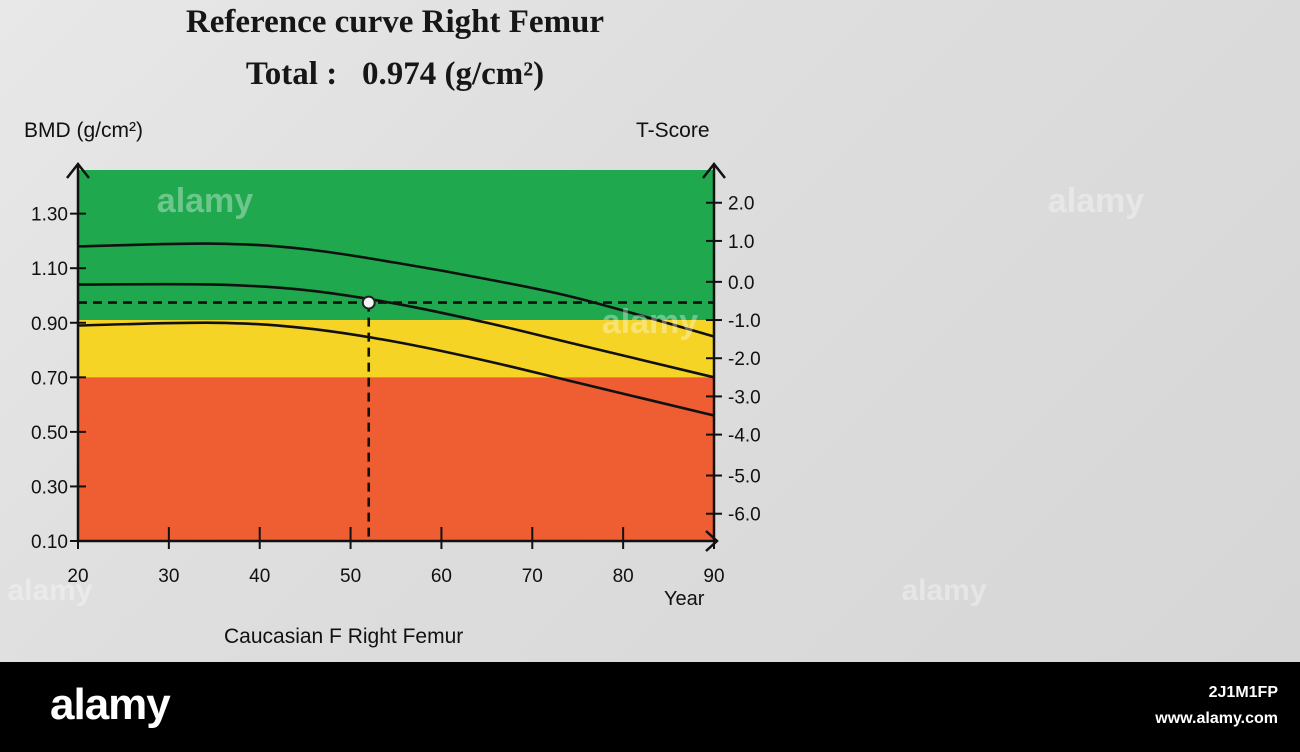 This screenshot has width=1300, height=752. I want to click on t-tick-label: -6.0, so click(744, 515).